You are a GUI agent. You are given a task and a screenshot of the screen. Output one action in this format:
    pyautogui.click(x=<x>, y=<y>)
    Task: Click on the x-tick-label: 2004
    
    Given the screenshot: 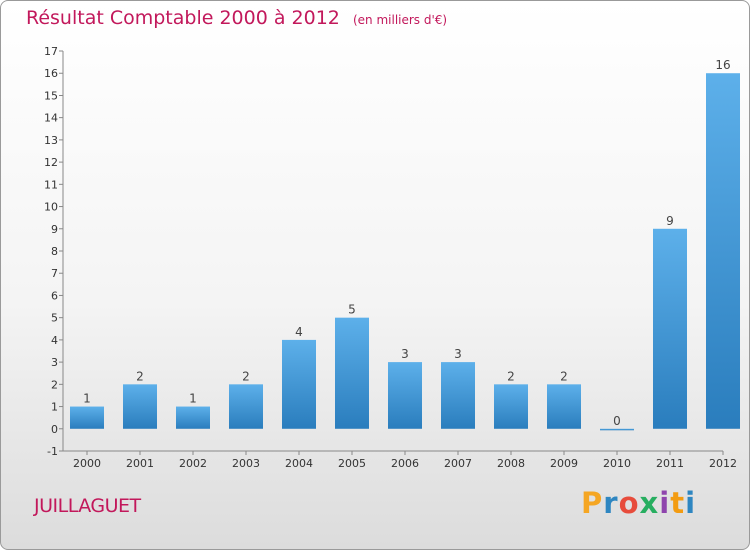 What is the action you would take?
    pyautogui.click(x=299, y=463)
    